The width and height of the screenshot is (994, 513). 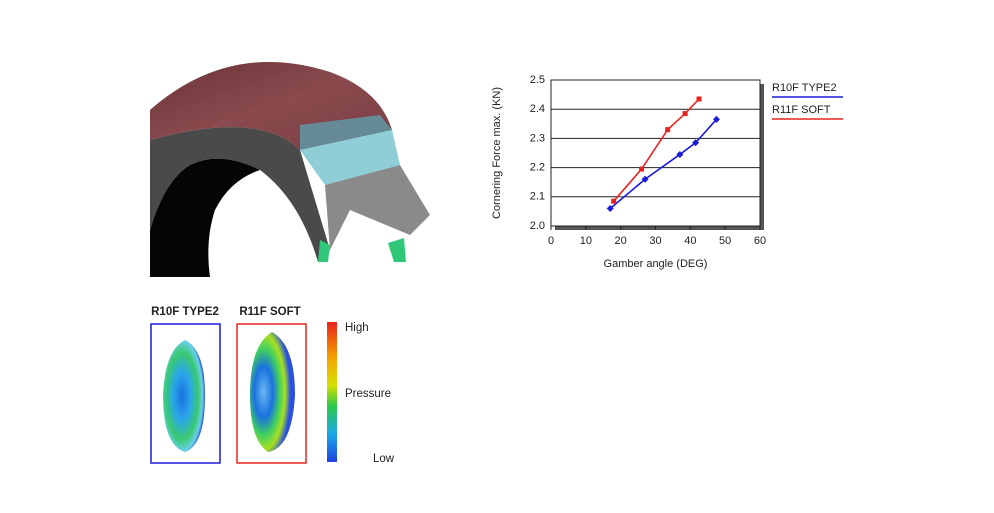 What do you see at coordinates (537, 138) in the screenshot?
I see `y-tick-label: 2.3` at bounding box center [537, 138].